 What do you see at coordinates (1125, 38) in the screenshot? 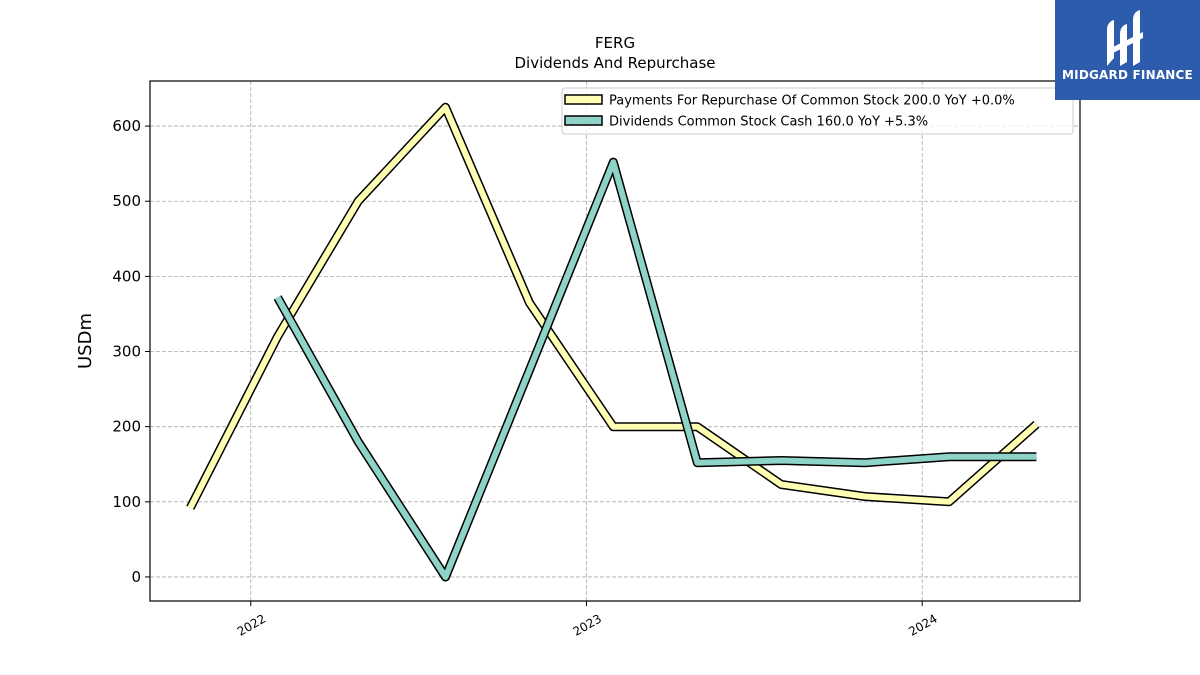
I see `midgard-logo-icon` at bounding box center [1125, 38].